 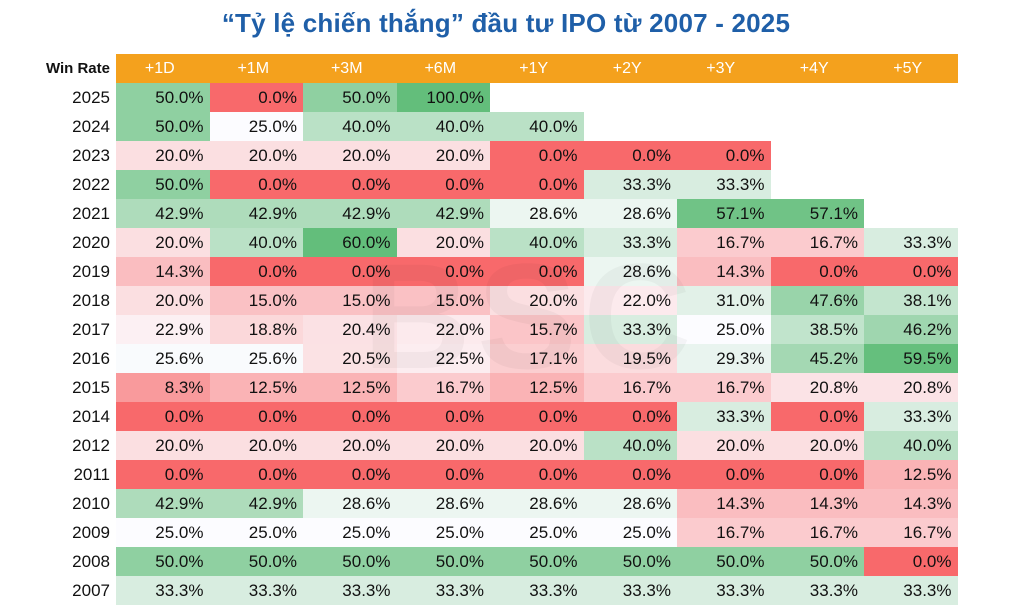 I want to click on win-rate-cell: 22.0%, so click(x=630, y=300).